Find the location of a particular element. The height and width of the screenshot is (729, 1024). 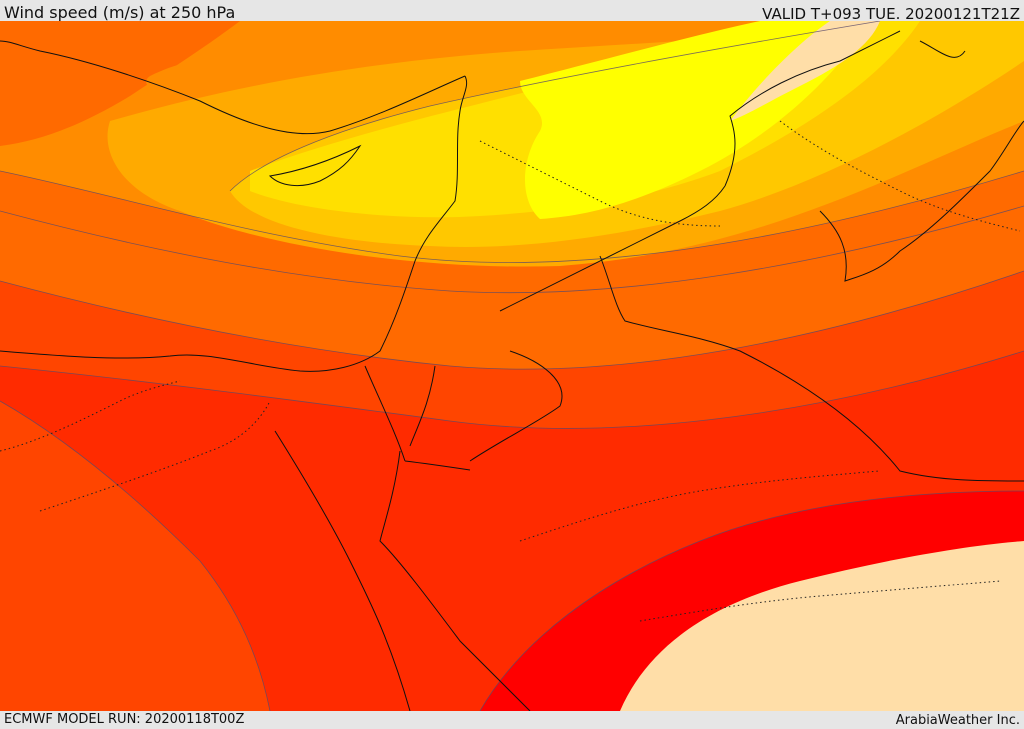

coastline-caspian-edge is located at coordinates (942, 49).